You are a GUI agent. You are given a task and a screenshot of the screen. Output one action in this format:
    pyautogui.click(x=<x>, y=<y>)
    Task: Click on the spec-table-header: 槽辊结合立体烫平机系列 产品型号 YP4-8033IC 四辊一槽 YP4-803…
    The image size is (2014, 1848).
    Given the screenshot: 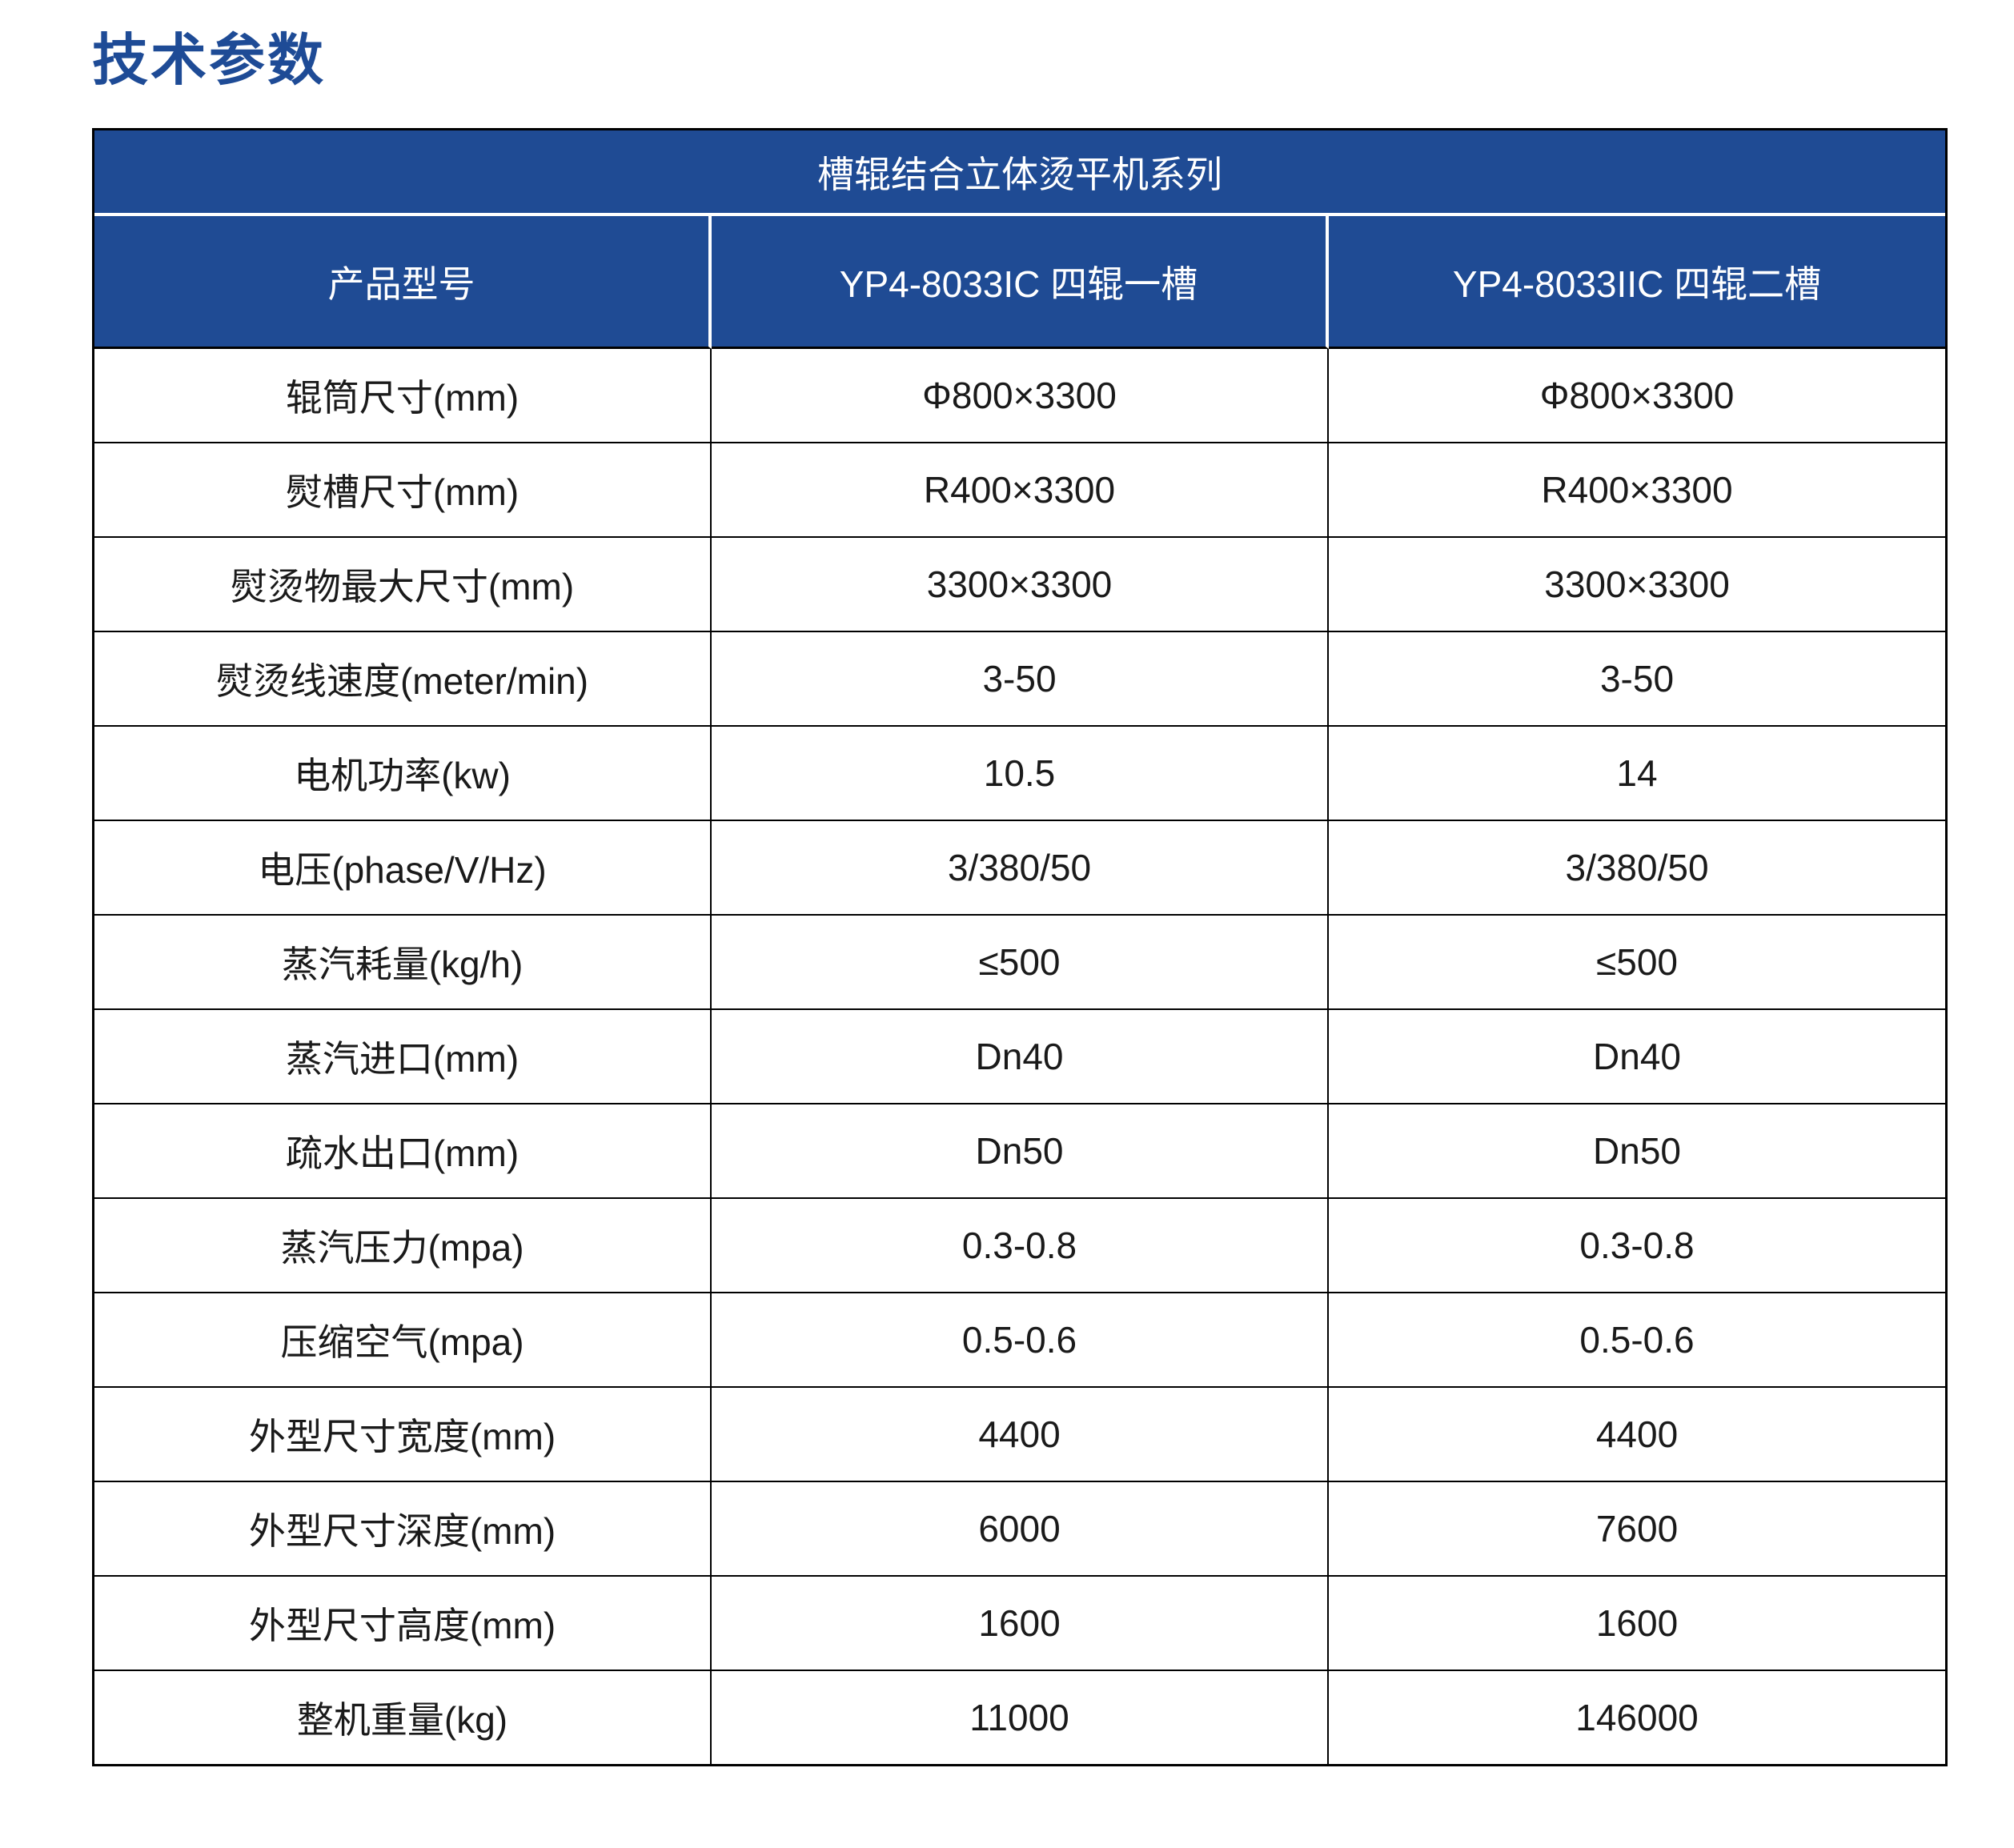 What is the action you would take?
    pyautogui.click(x=1020, y=239)
    